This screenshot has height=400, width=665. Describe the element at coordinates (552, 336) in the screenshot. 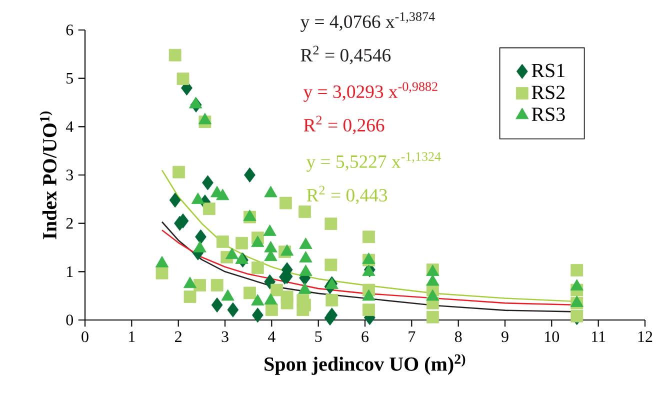

I see `x-tick-label: 10` at that location.